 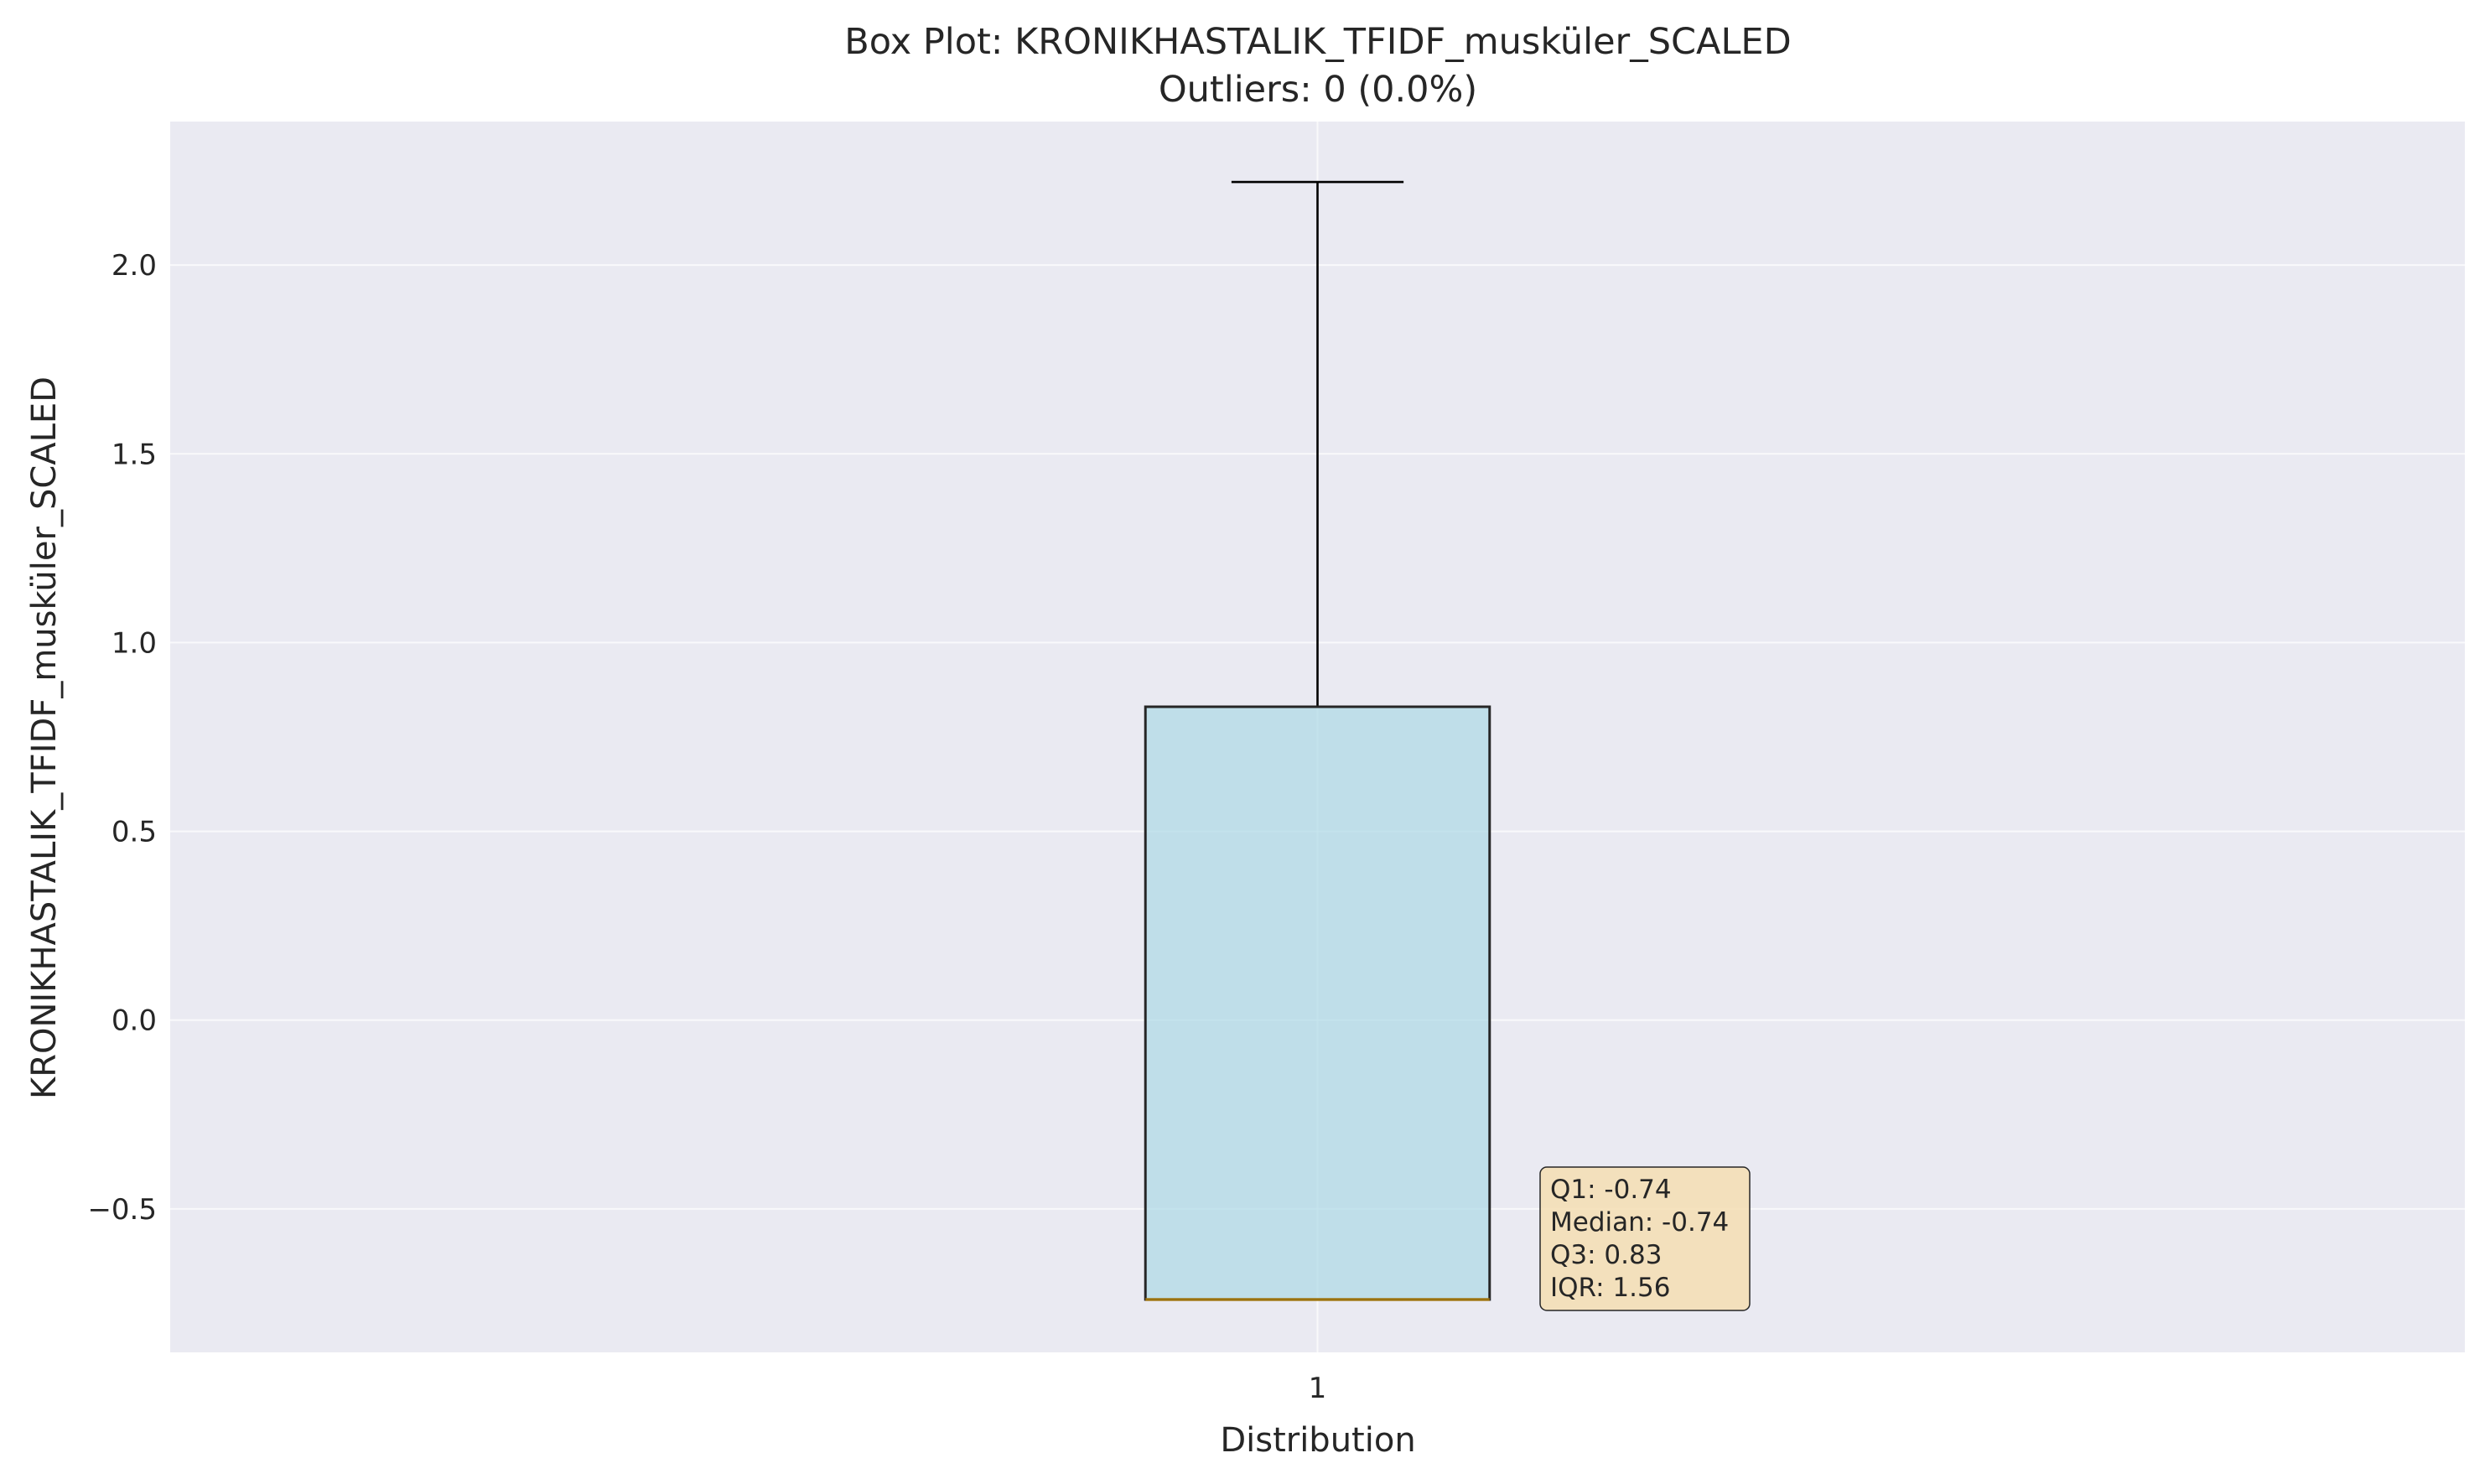 I want to click on y-tick-label: 2.0, so click(x=134, y=266).